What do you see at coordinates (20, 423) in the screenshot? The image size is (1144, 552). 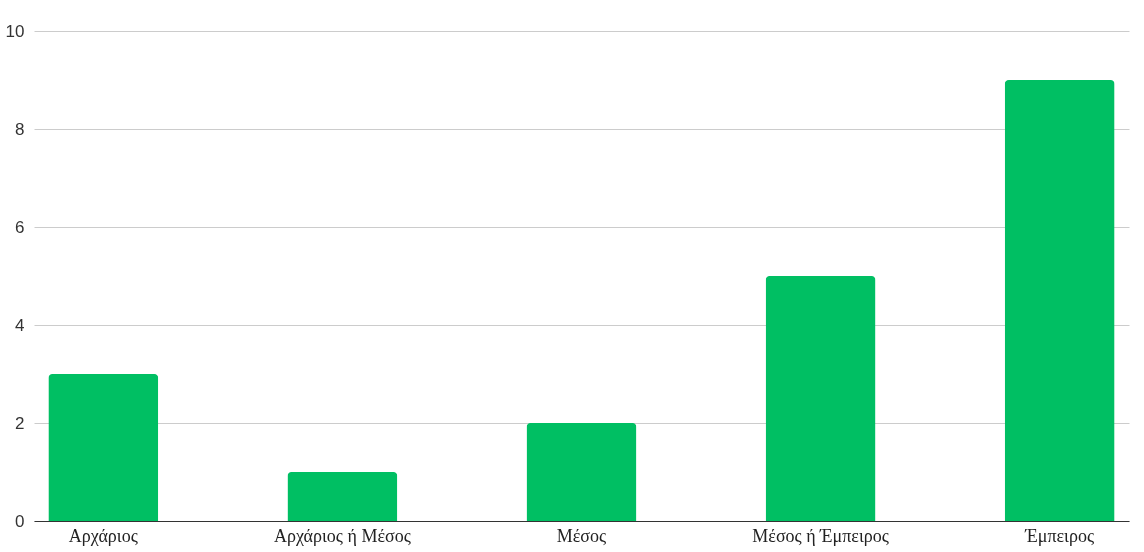 I see `y-tick-label: 2` at bounding box center [20, 423].